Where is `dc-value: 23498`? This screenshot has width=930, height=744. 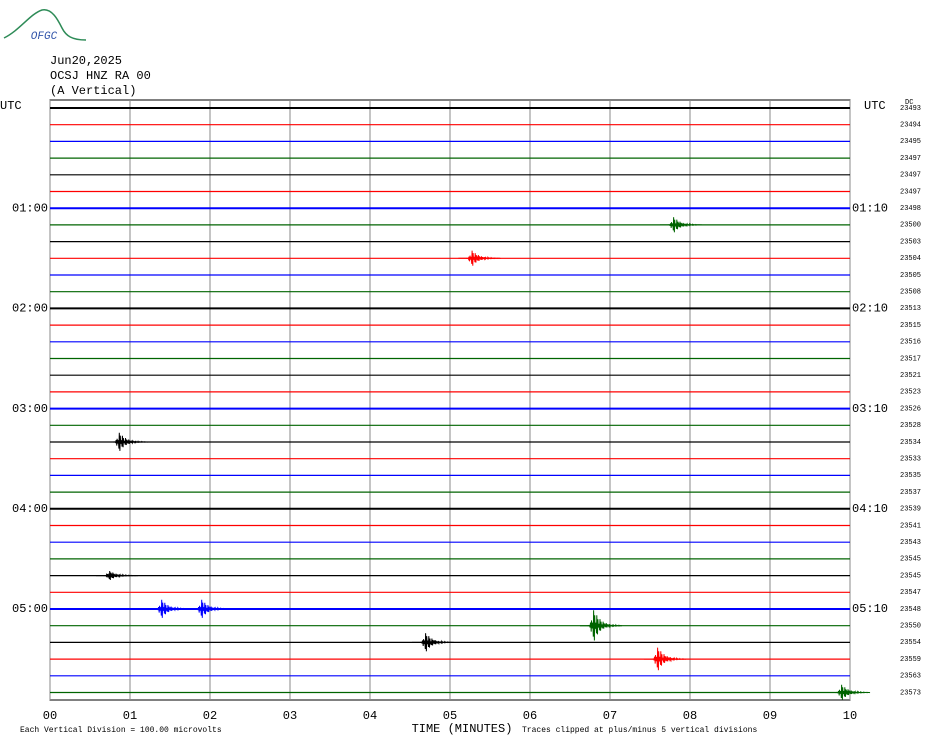 dc-value: 23498 is located at coordinates (910, 209).